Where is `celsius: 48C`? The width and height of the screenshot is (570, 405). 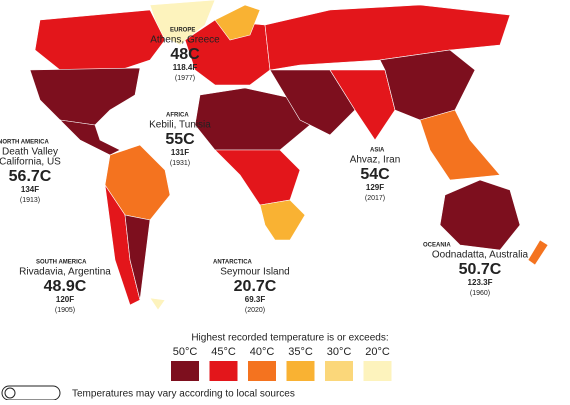 celsius: 48C is located at coordinates (185, 54).